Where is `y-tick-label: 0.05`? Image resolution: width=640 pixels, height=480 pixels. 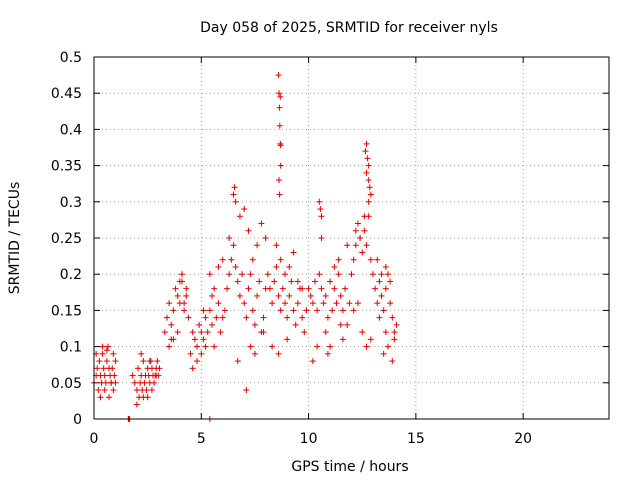 y-tick-label: 0.05 is located at coordinates (66, 384).